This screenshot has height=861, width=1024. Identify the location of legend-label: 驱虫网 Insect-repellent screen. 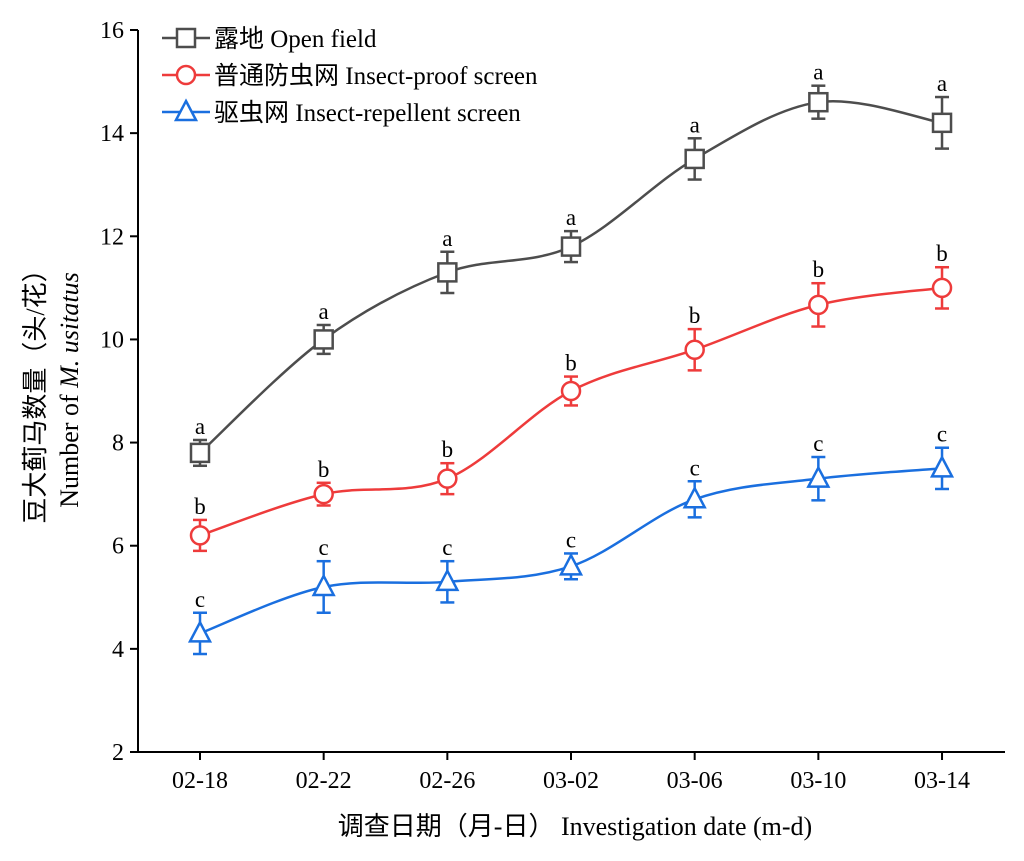
(367, 113).